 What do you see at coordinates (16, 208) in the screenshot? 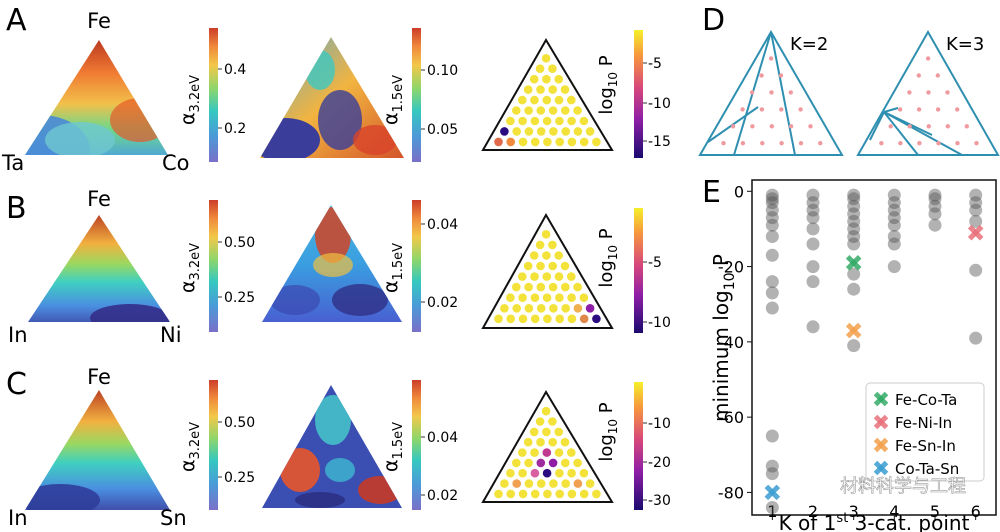
I see `panel-label-b: B` at bounding box center [16, 208].